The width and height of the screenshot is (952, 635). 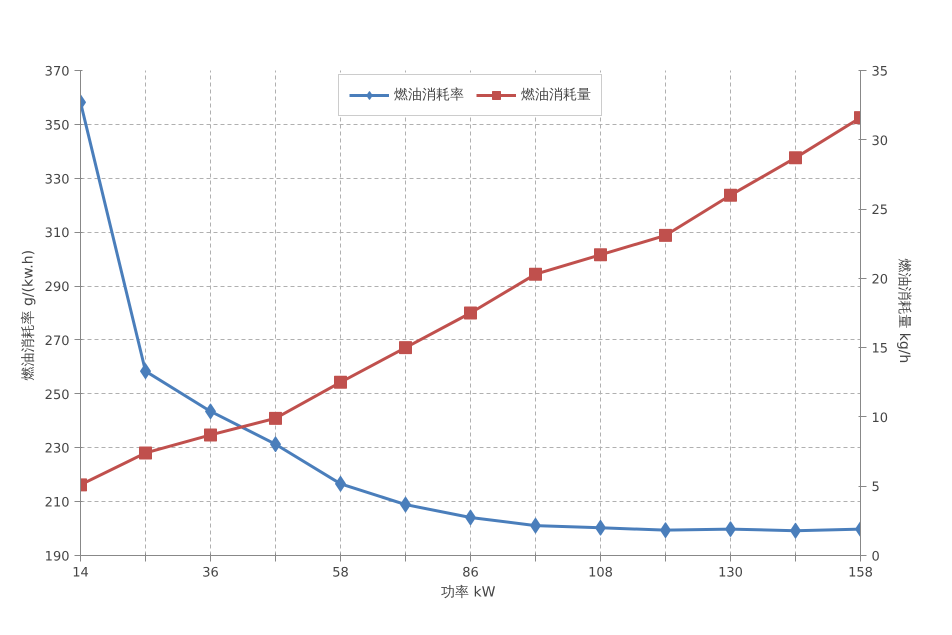 I want to click on y-tick-label: 350, so click(x=57, y=126).